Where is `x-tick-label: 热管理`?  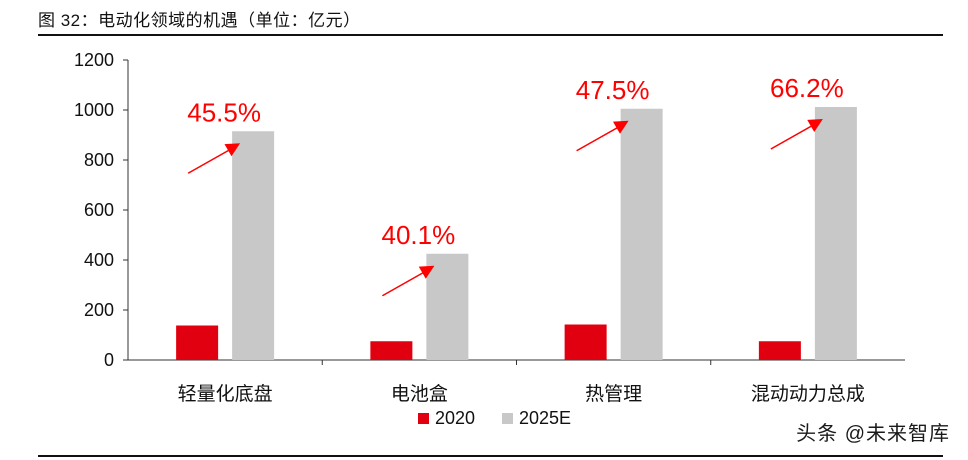
x-tick-label: 热管理 is located at coordinates (613, 394).